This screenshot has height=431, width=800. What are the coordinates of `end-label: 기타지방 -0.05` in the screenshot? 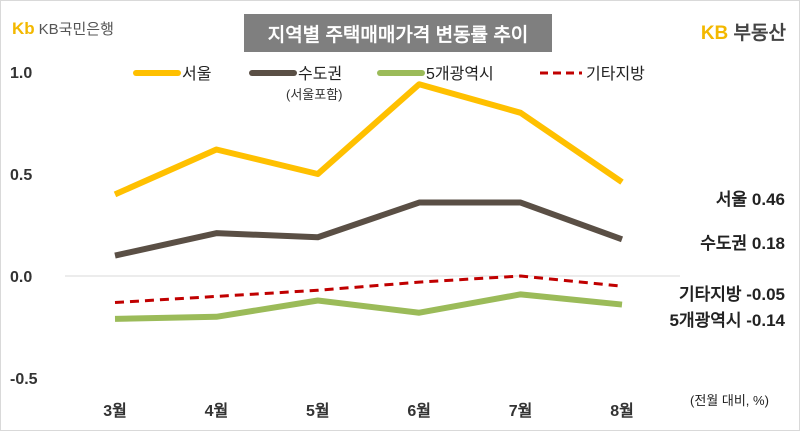 It's located at (732, 294).